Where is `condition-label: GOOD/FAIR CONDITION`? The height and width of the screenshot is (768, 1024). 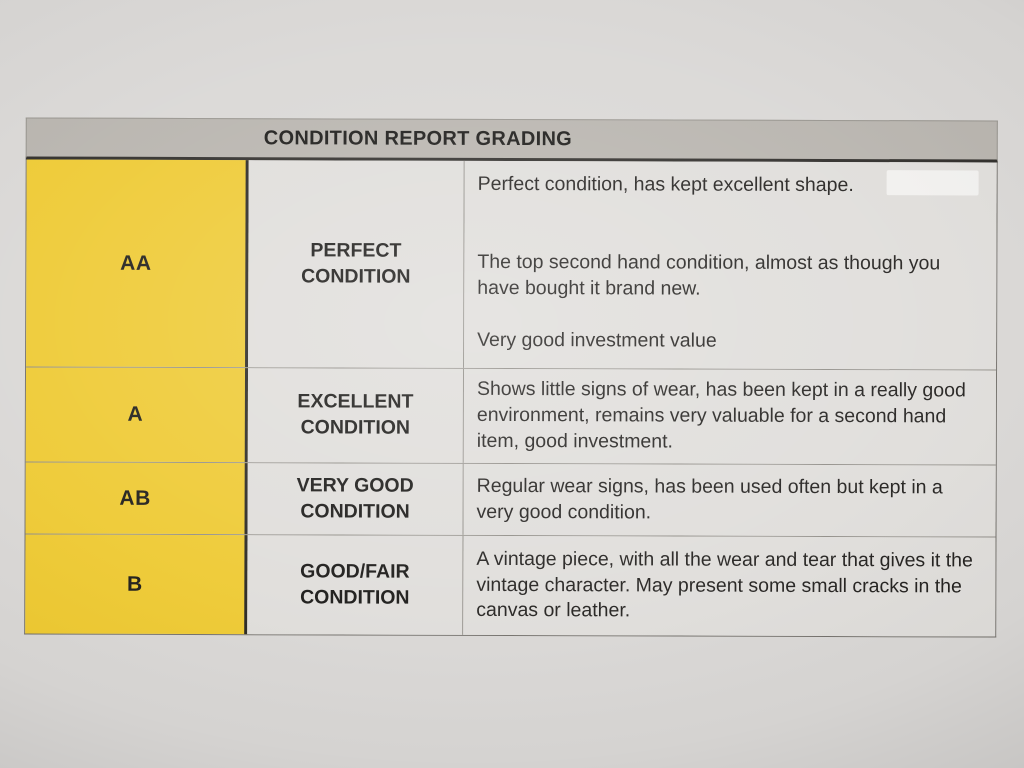
condition-label: GOOD/FAIR CONDITION is located at coordinates (355, 584).